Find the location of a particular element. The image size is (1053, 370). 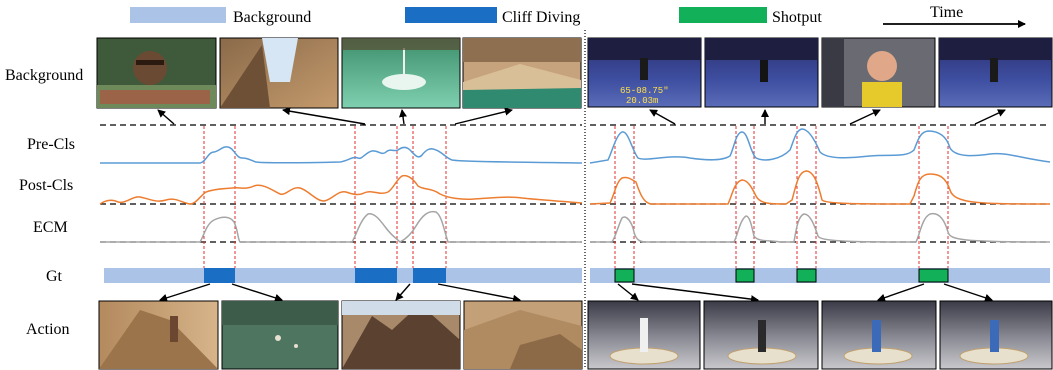

action-frames-cliff is located at coordinates (340, 335).